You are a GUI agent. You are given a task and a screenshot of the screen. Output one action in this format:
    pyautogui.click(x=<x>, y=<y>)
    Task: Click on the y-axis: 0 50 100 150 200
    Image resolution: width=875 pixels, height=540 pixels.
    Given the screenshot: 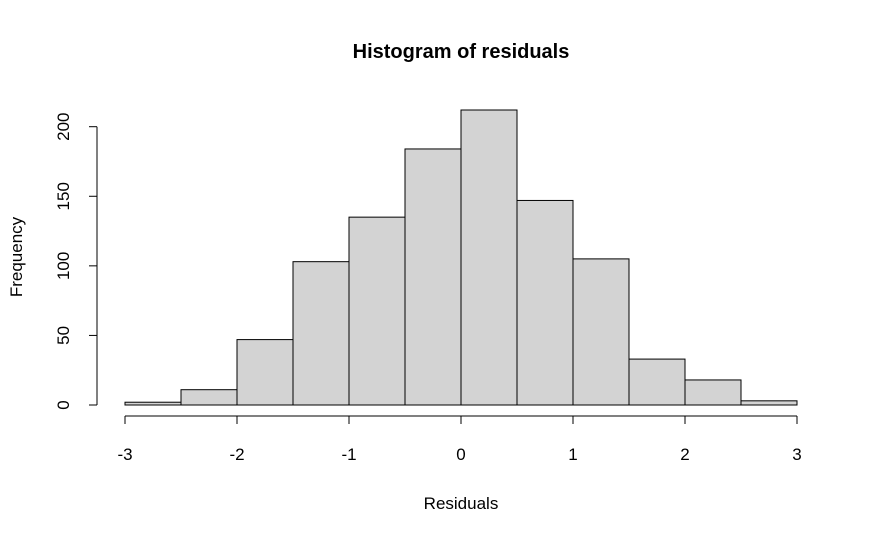 What is the action you would take?
    pyautogui.click(x=76, y=261)
    